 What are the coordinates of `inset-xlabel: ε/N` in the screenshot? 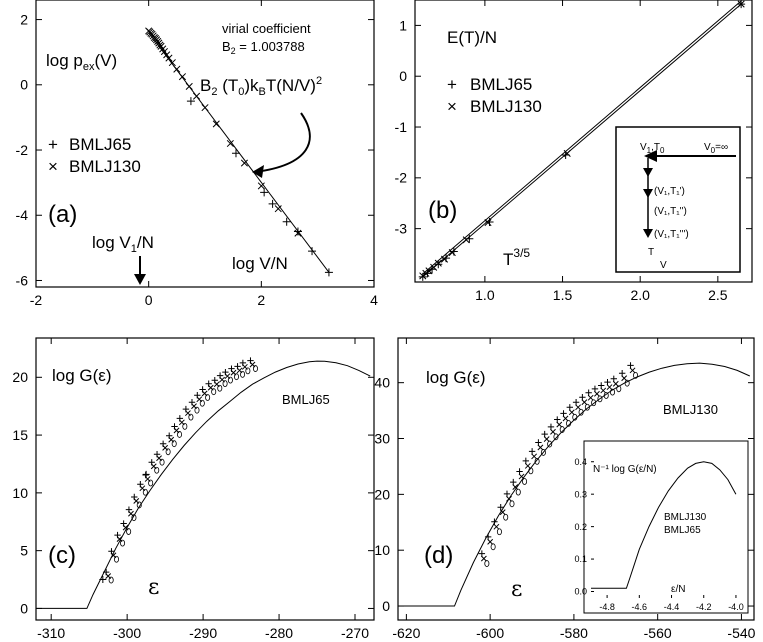 It's located at (678, 589).